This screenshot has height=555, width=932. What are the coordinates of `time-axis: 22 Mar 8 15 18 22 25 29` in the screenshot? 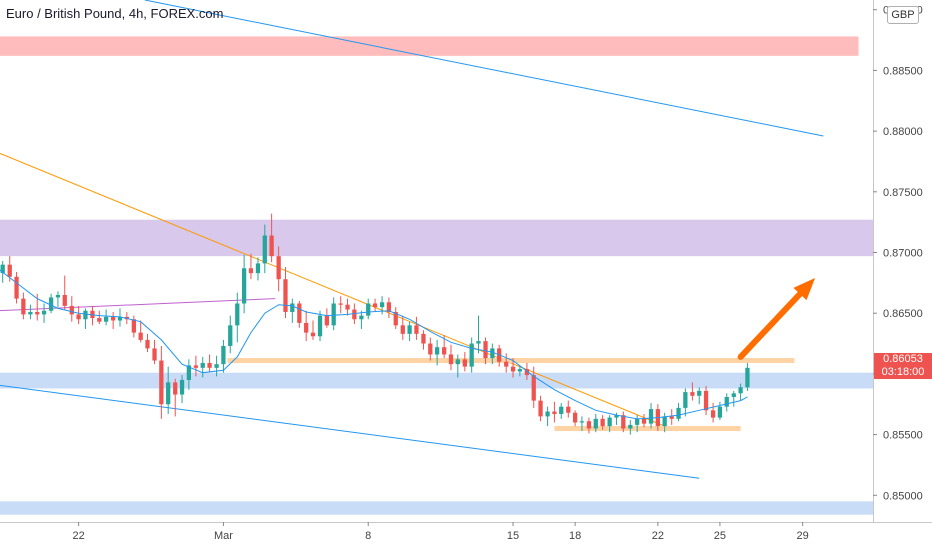 It's located at (440, 532).